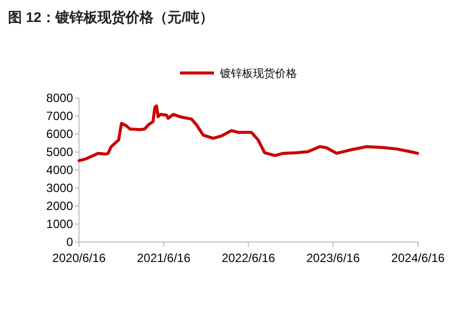  I want to click on x-tick-label: 2024/6/16, so click(418, 258).